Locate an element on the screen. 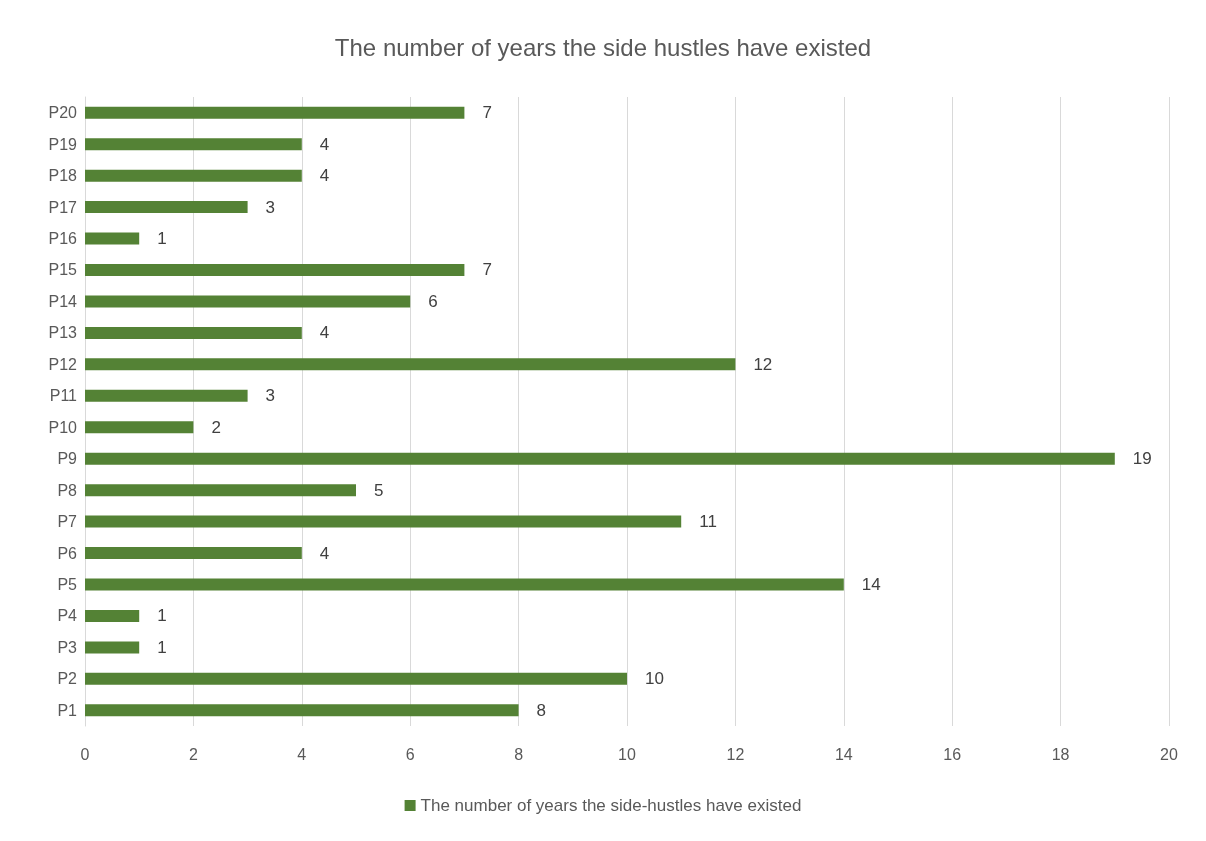 The image size is (1206, 841). data-label: 10 is located at coordinates (654, 679).